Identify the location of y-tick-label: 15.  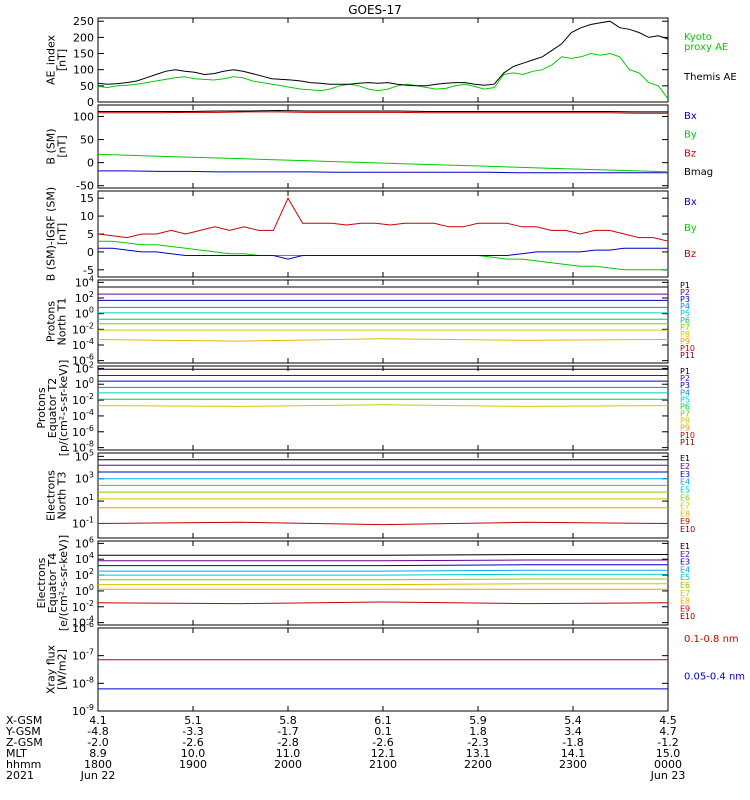
(87, 198).